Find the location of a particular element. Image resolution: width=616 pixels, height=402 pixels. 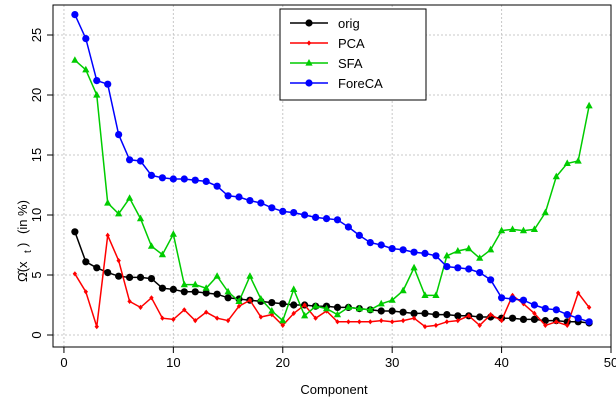

legend-item-sfa: SFA is located at coordinates (326, 63).